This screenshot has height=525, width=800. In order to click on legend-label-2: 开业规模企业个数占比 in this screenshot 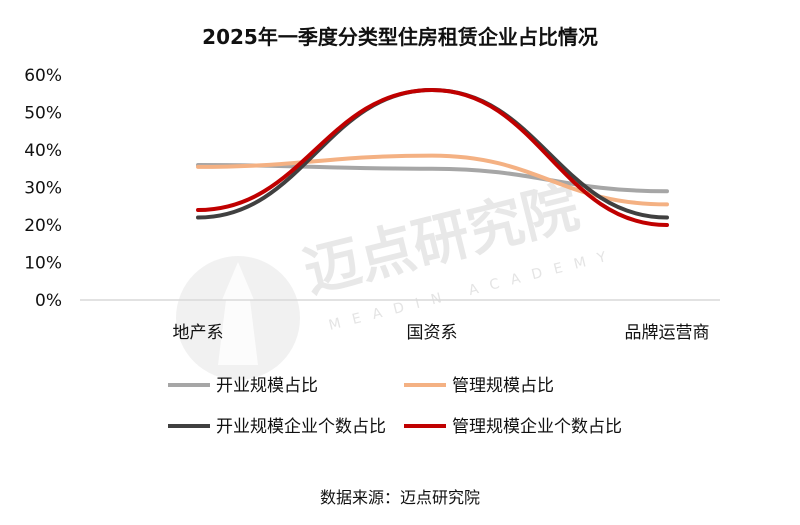, I will do `click(301, 427)`.